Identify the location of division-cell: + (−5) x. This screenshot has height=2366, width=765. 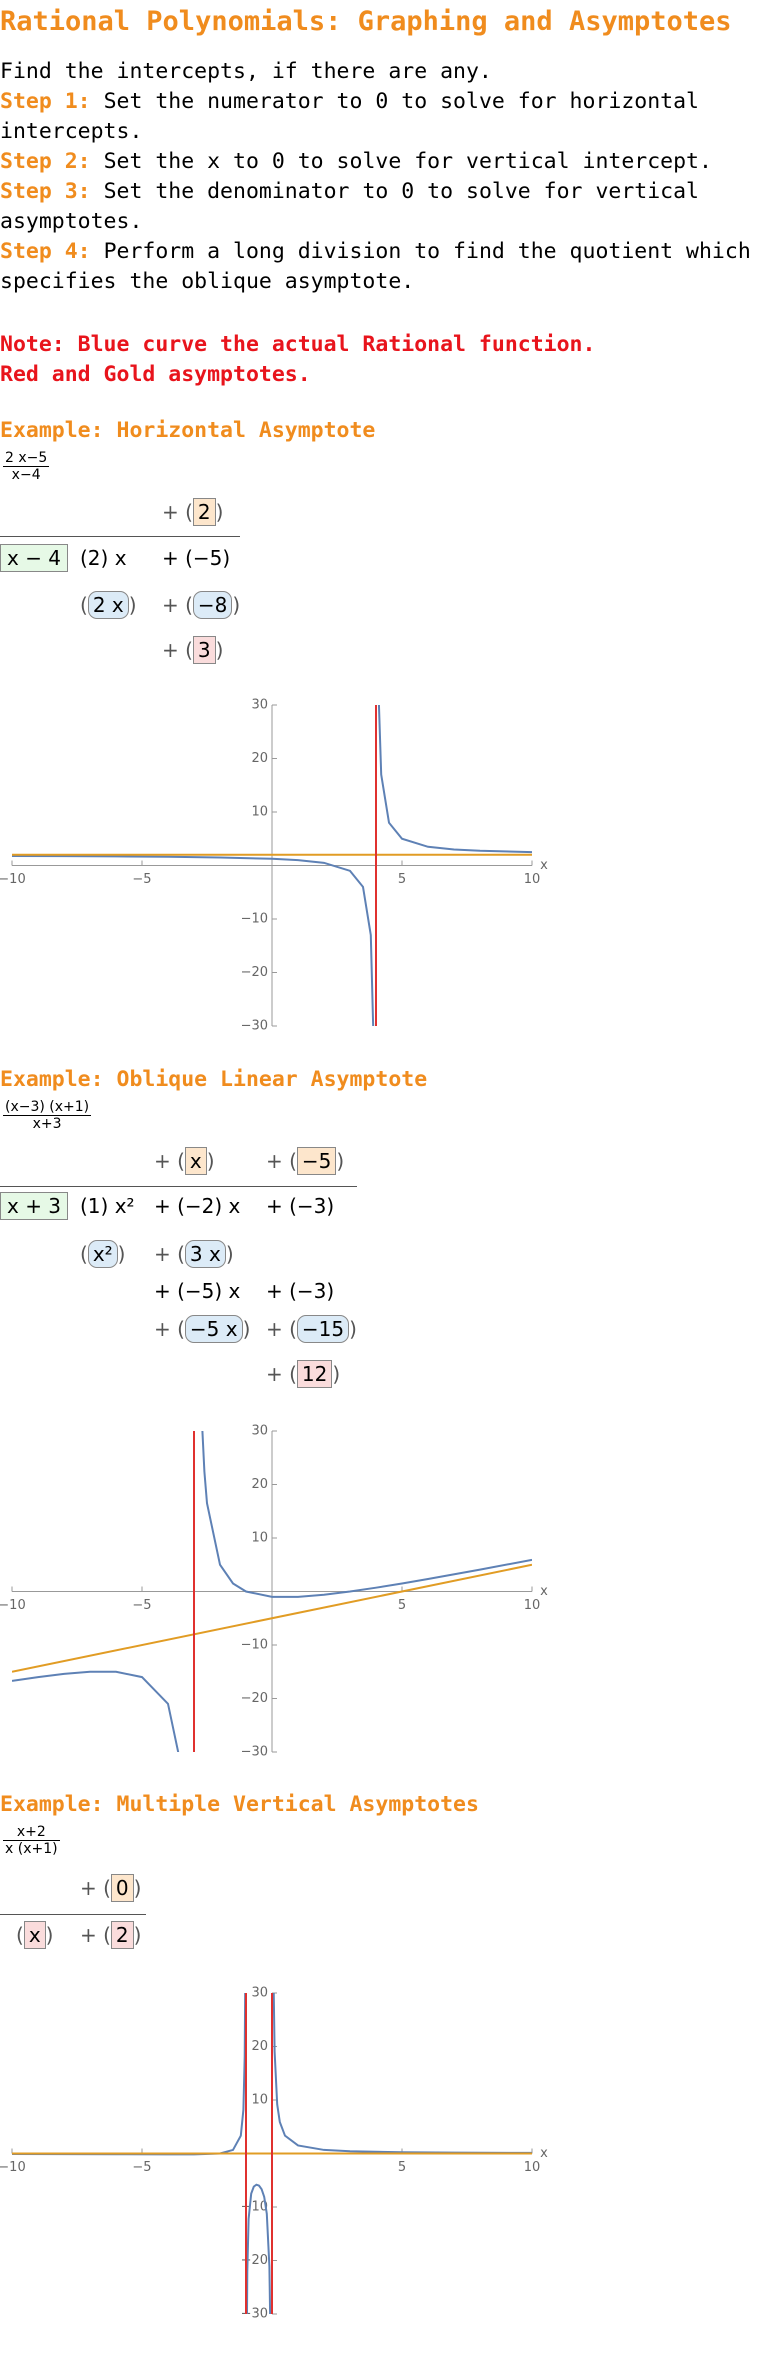
(197, 1291).